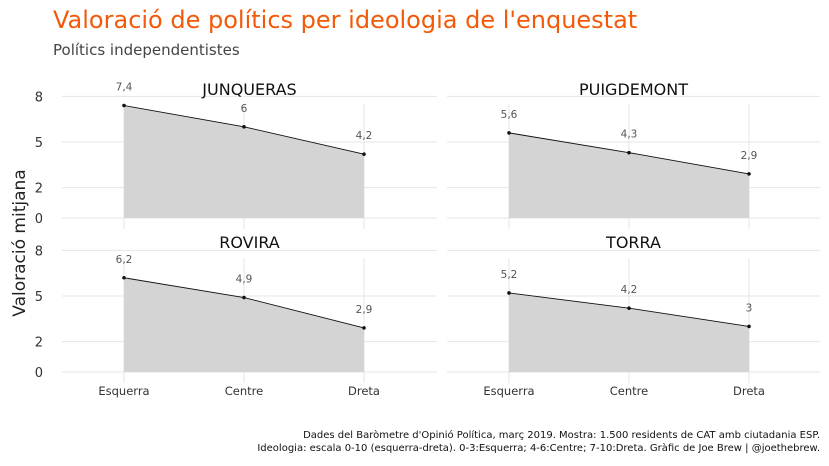 The width and height of the screenshot is (829, 466). Describe the element at coordinates (629, 175) in the screenshot. I see `area-puigdemont` at that location.